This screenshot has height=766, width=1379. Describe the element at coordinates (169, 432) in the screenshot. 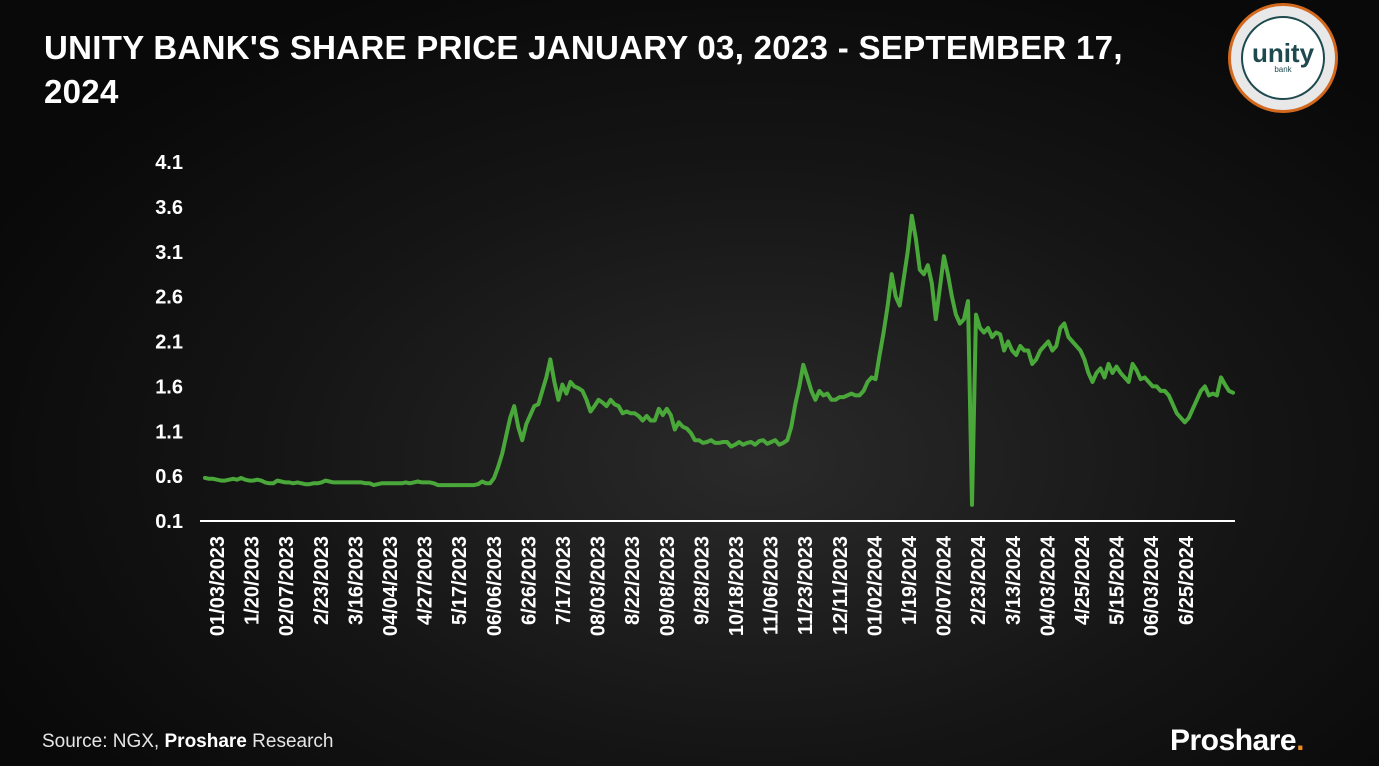

I see `y-tick-label: 1.1` at that location.